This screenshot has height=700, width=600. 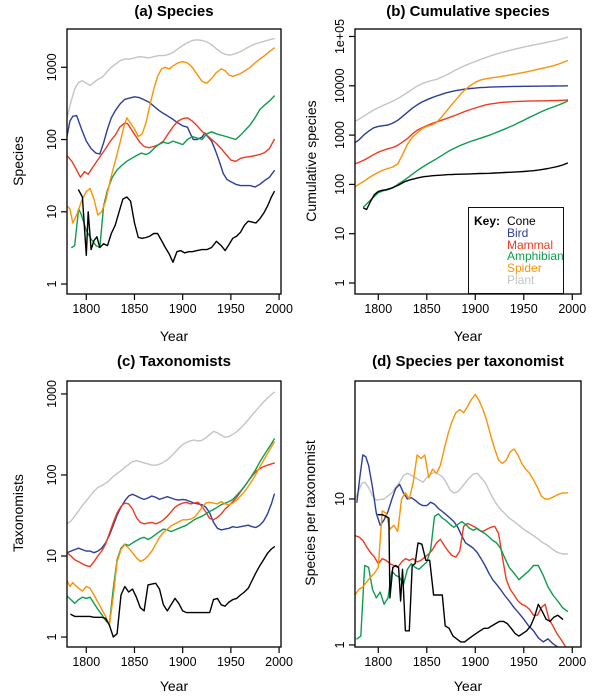 I want to click on panel-species-per-taxonomist-title: (d) Species per taxonomist, so click(x=468, y=361).